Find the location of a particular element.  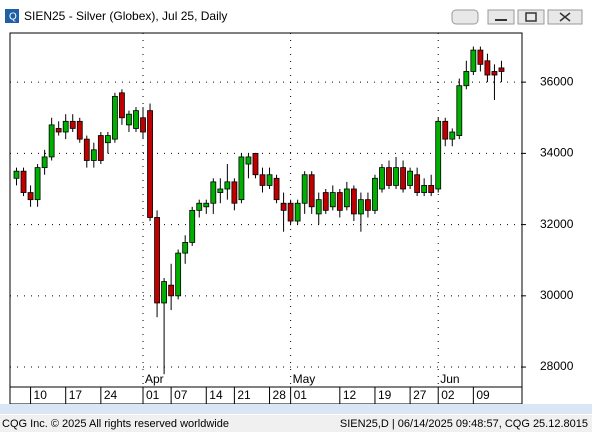

month-label: Jun is located at coordinates (449, 379).